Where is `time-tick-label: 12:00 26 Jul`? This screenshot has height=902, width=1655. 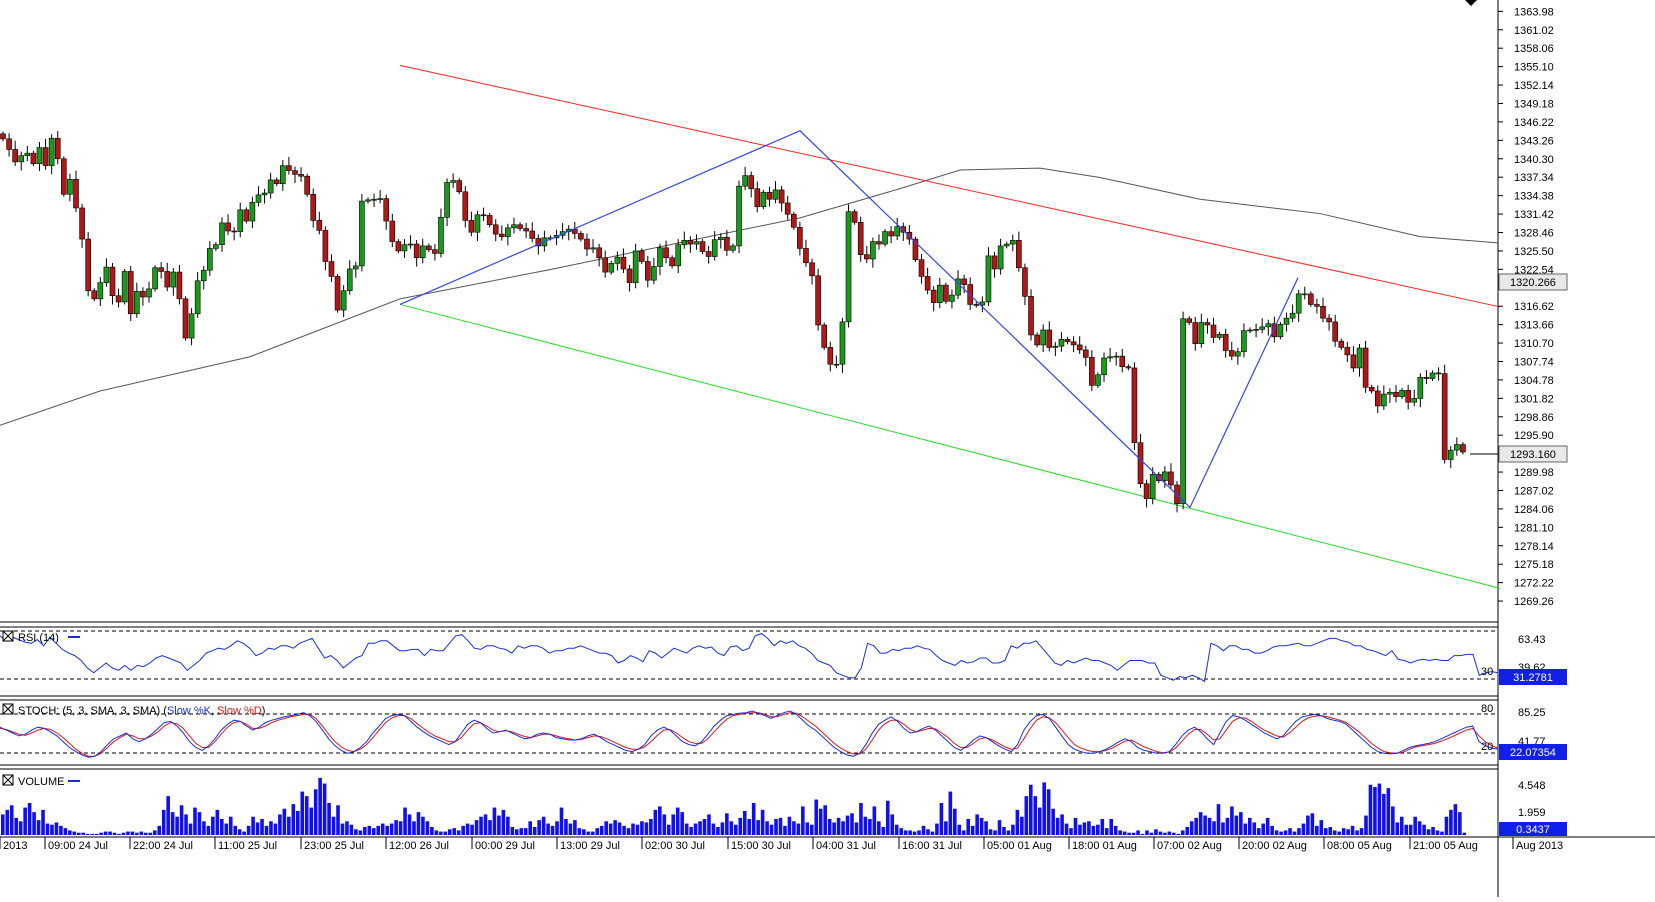
time-tick-label: 12:00 26 Jul is located at coordinates (419, 846).